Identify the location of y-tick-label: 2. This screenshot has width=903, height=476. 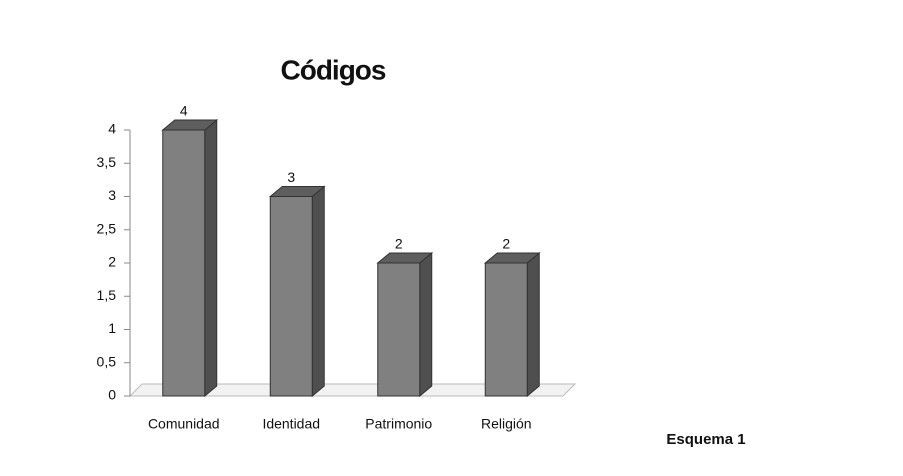
(112, 262).